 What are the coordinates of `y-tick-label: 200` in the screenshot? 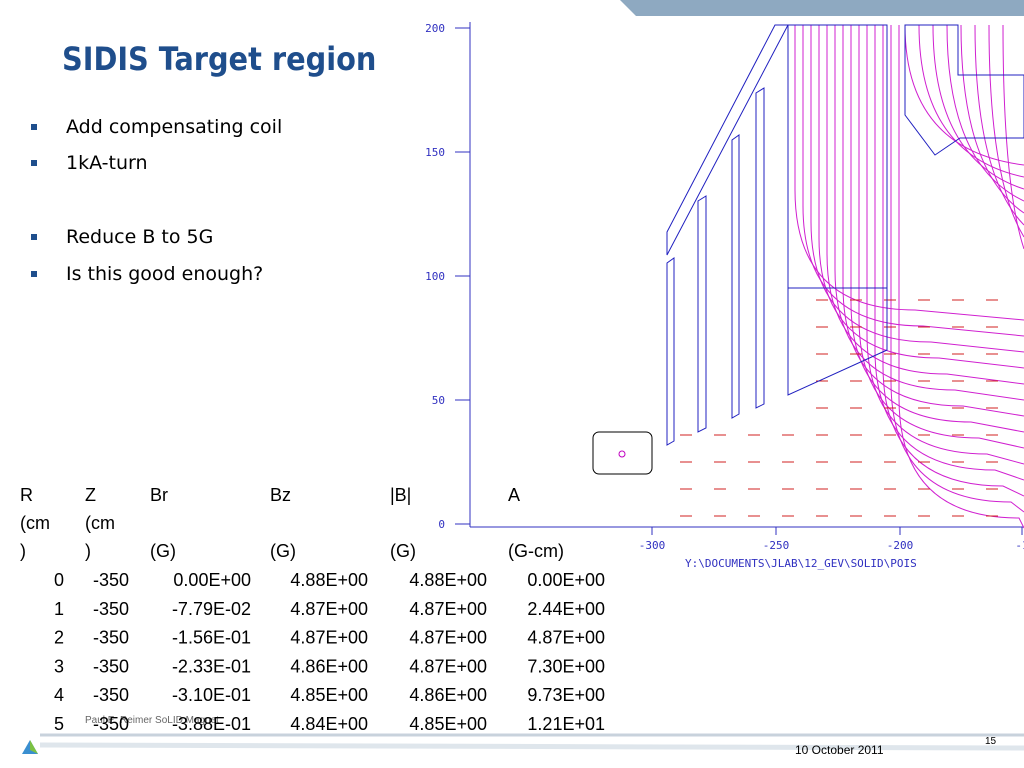 It's located at (435, 28).